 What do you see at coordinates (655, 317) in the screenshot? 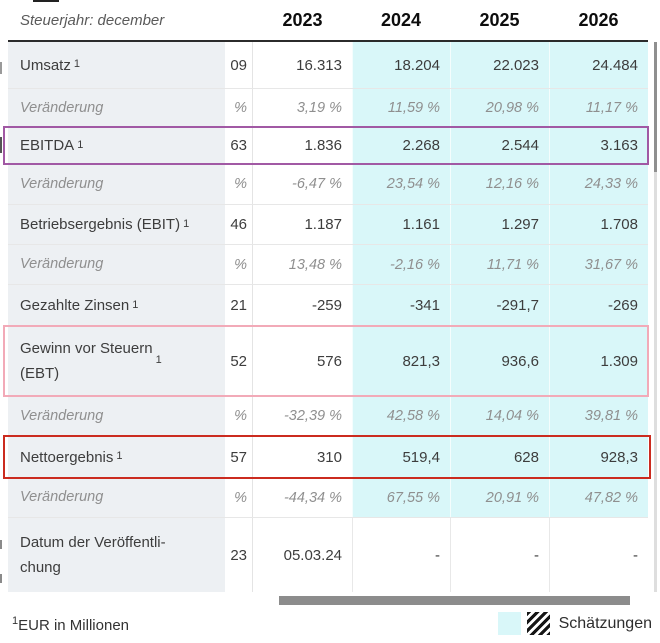
I see `vertical-scrollbar-track` at bounding box center [655, 317].